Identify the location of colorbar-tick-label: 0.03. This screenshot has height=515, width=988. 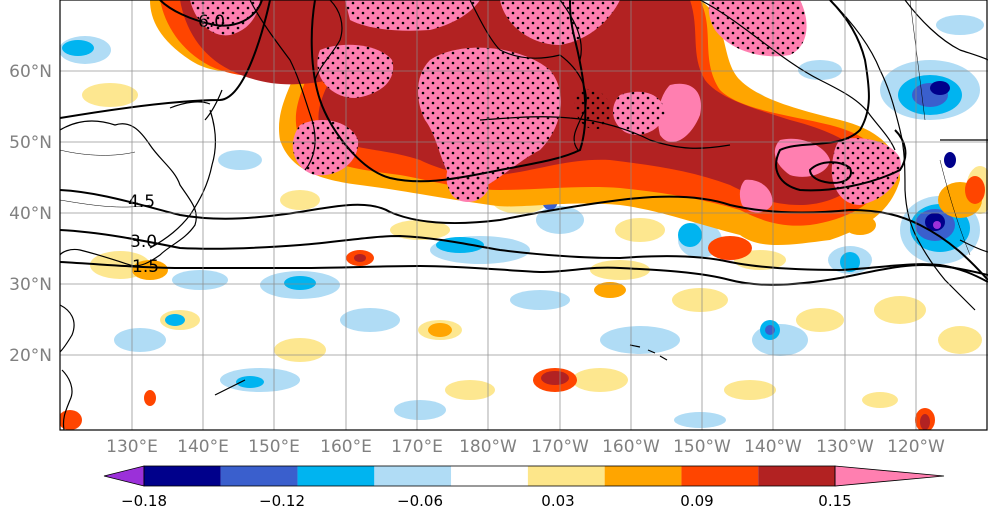
(557, 501).